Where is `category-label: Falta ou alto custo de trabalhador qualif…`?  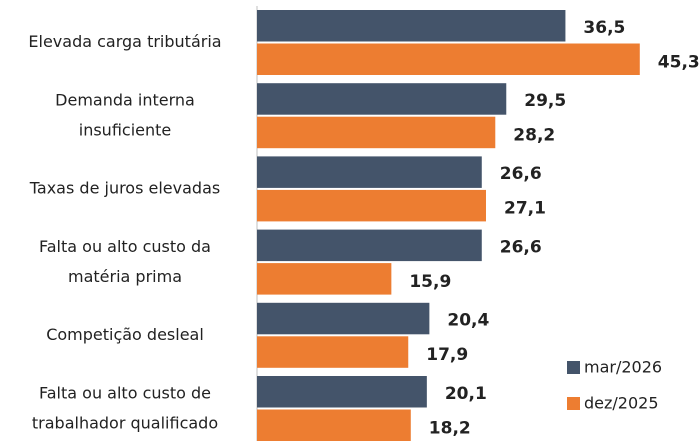
category-label: Falta ou alto custo de trabalhador qualif… is located at coordinates (125, 407).